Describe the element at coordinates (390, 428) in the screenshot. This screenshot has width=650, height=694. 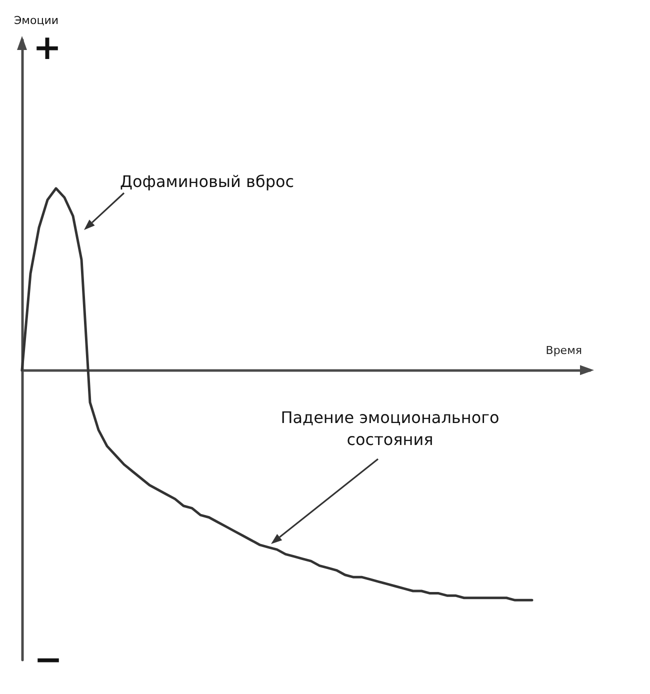
I see `annotation: Падение эмоционального состояния` at that location.